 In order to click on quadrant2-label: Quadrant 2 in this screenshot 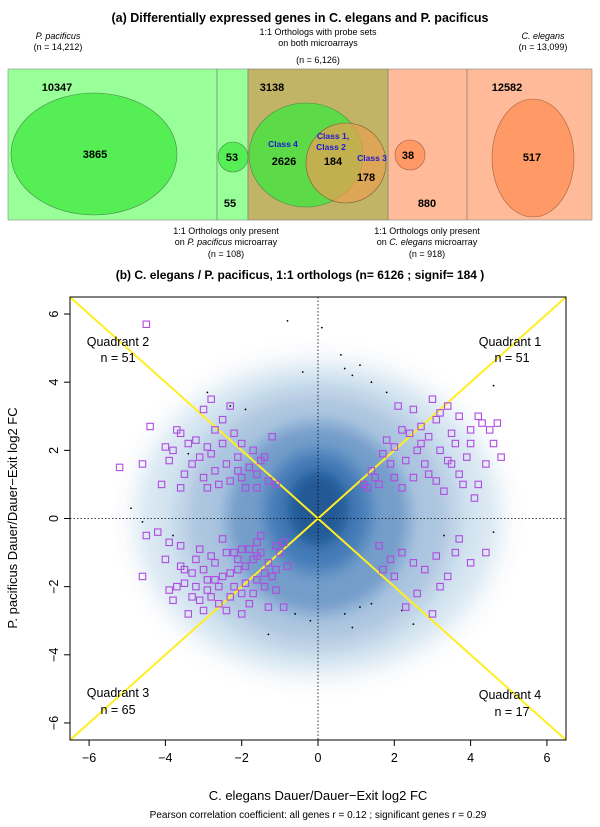, I will do `click(118, 342)`.